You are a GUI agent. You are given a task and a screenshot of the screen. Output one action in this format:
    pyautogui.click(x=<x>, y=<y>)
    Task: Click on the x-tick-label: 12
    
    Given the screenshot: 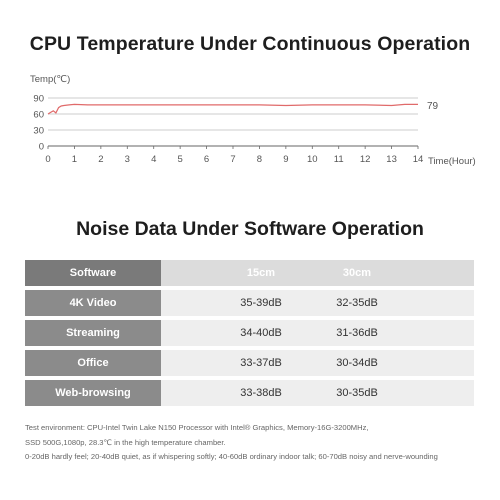 What is the action you would take?
    pyautogui.click(x=365, y=159)
    